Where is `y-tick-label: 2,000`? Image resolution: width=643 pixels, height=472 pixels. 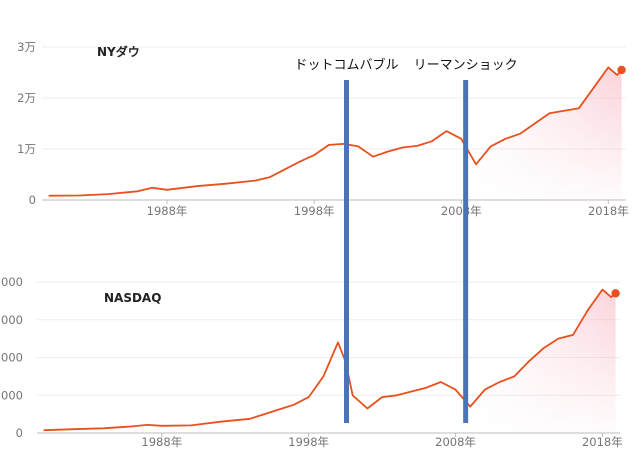 y-tick-label: 2,000 is located at coordinates (11, 395).